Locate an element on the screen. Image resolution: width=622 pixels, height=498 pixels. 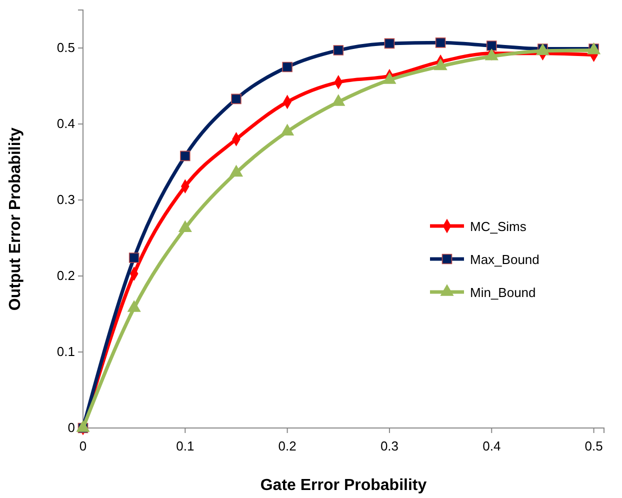
x-tick-label: 0.4 is located at coordinates (491, 446).